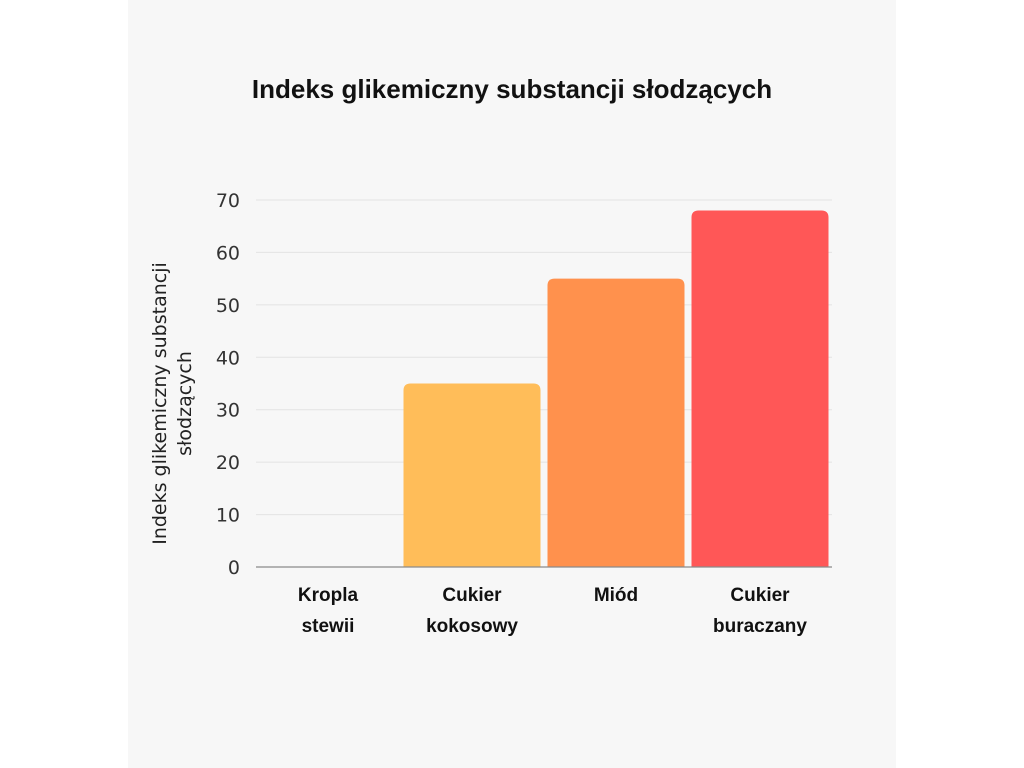 This screenshot has width=1024, height=768. I want to click on y-tick-label: 50, so click(228, 306).